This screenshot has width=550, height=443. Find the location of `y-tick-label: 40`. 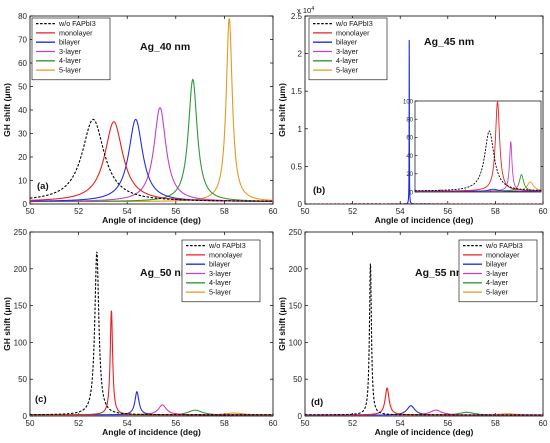

y-tick-label: 40 is located at coordinates (22, 110).